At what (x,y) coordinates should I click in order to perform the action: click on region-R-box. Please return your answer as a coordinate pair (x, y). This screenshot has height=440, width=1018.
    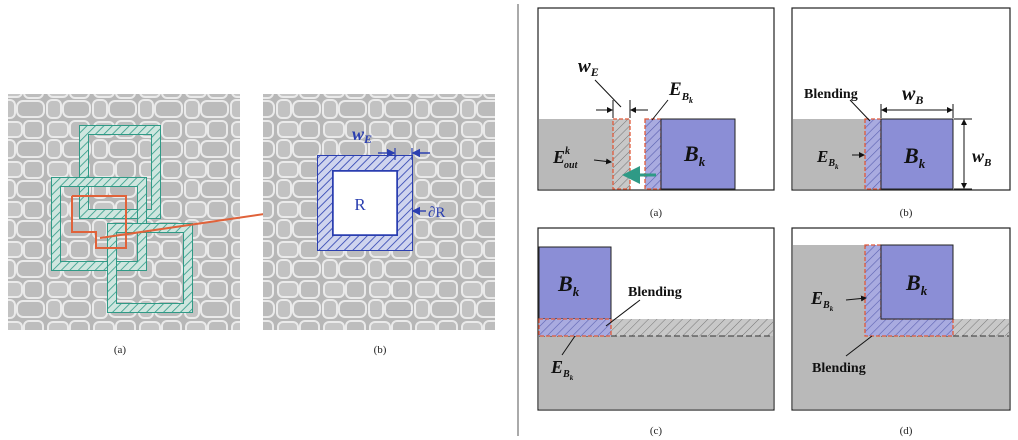
    Looking at the image, I should click on (365, 203).